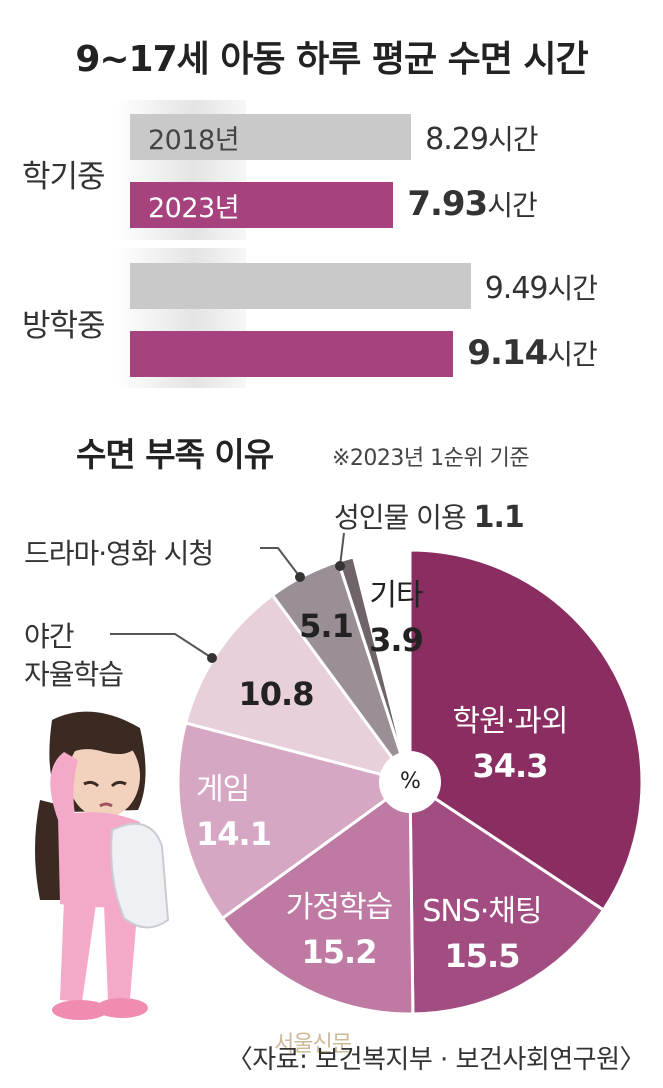  I want to click on slice-label-hakwon: 학원·과외 34.3, so click(510, 744).